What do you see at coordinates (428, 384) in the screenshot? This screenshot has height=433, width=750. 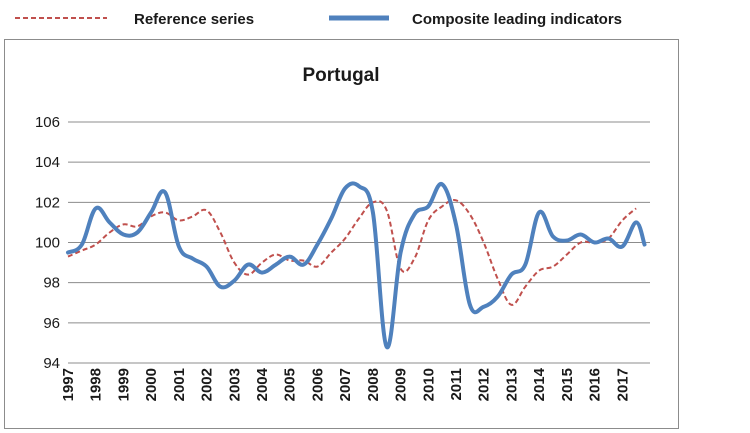 I see `x-tick-label: 2010` at bounding box center [428, 384].